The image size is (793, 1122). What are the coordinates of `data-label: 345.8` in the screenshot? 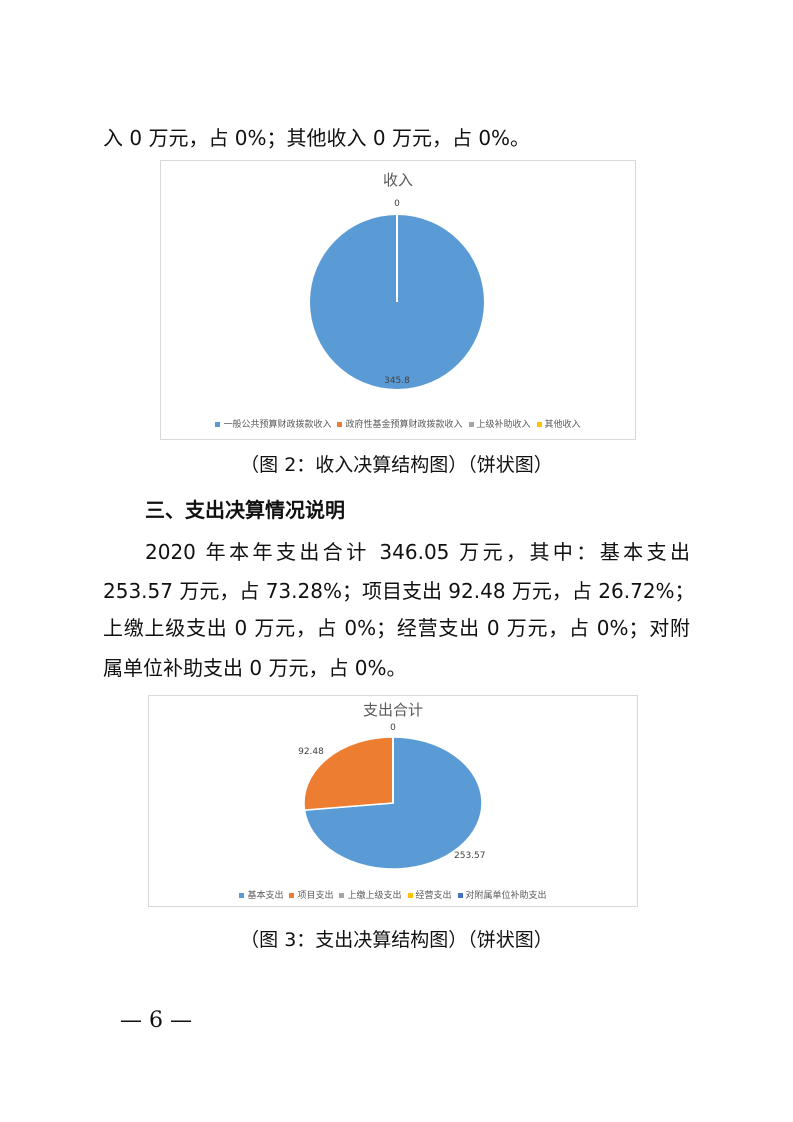 It's located at (397, 381).